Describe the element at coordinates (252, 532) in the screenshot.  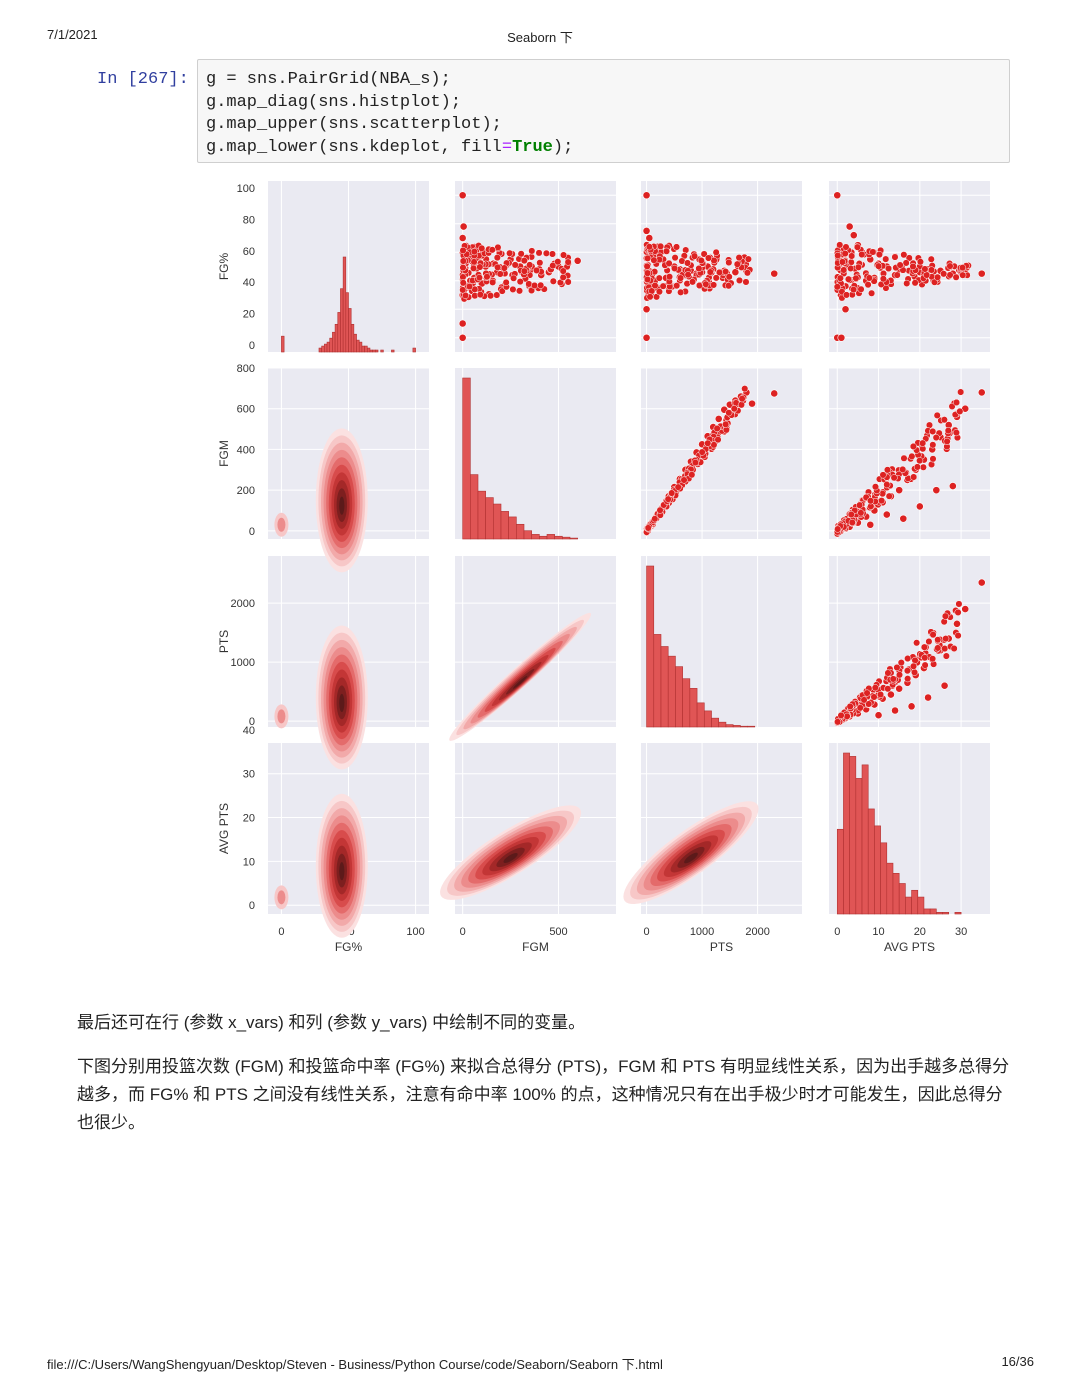
I see `y-tick-label: 0` at that location.